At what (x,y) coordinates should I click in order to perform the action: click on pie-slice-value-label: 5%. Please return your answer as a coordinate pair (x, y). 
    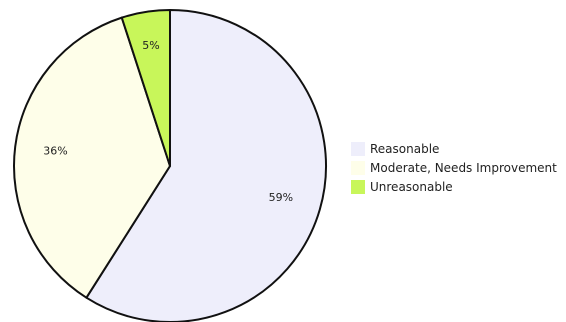
    Looking at the image, I should click on (150, 45).